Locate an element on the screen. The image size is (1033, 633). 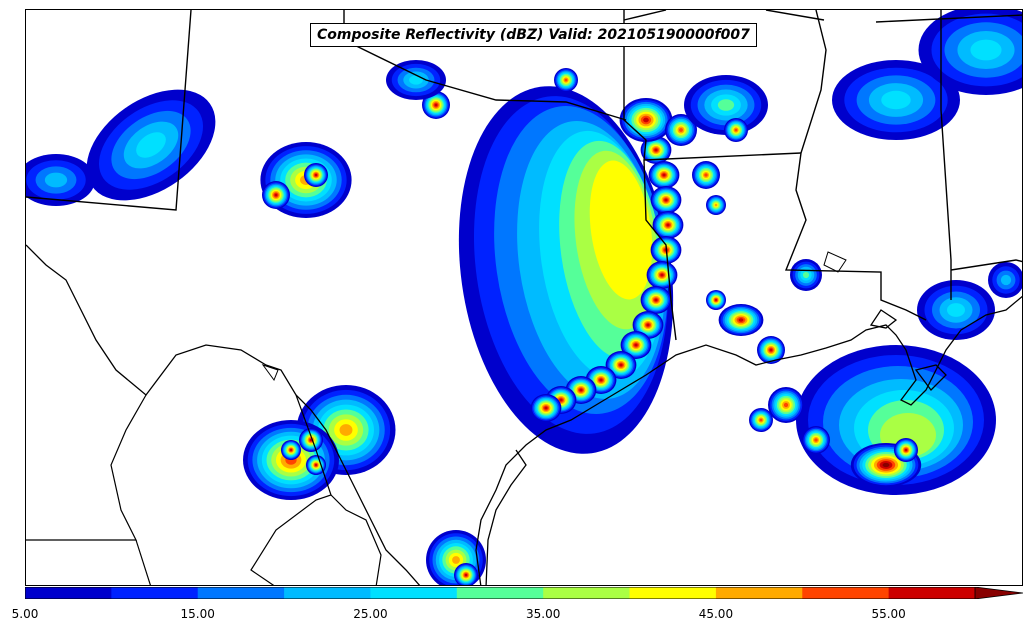
boundary-tx-la is located at coordinates (660, 250).